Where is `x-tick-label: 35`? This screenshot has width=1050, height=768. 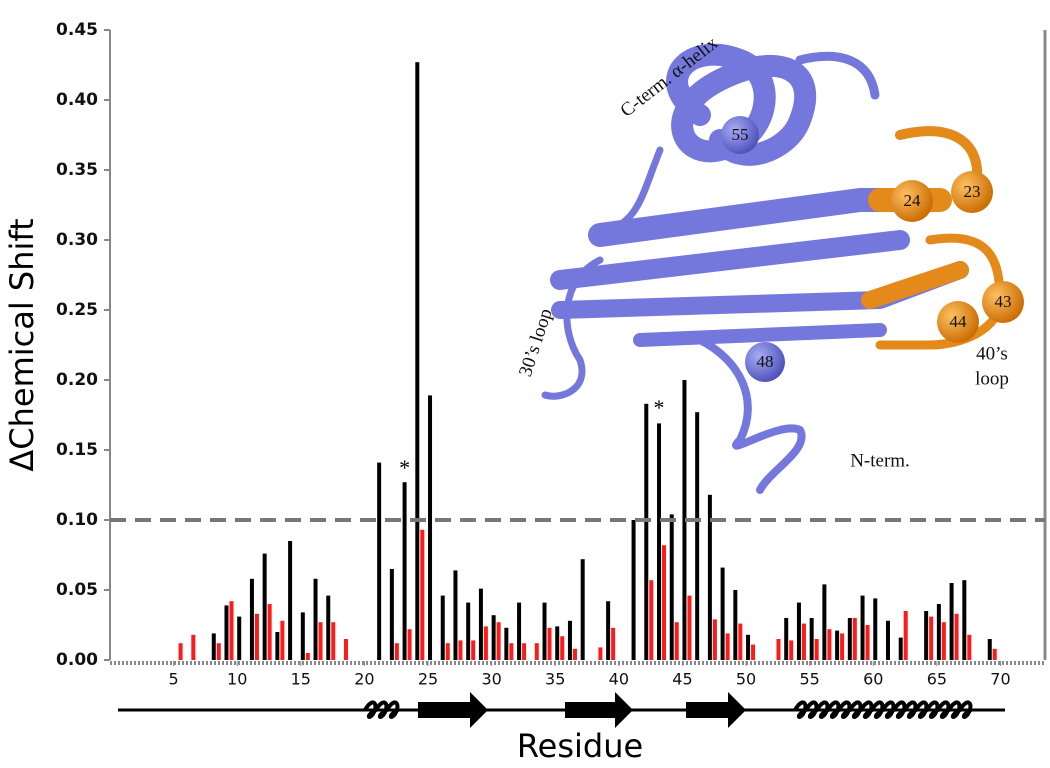 x-tick-label: 35 is located at coordinates (555, 679).